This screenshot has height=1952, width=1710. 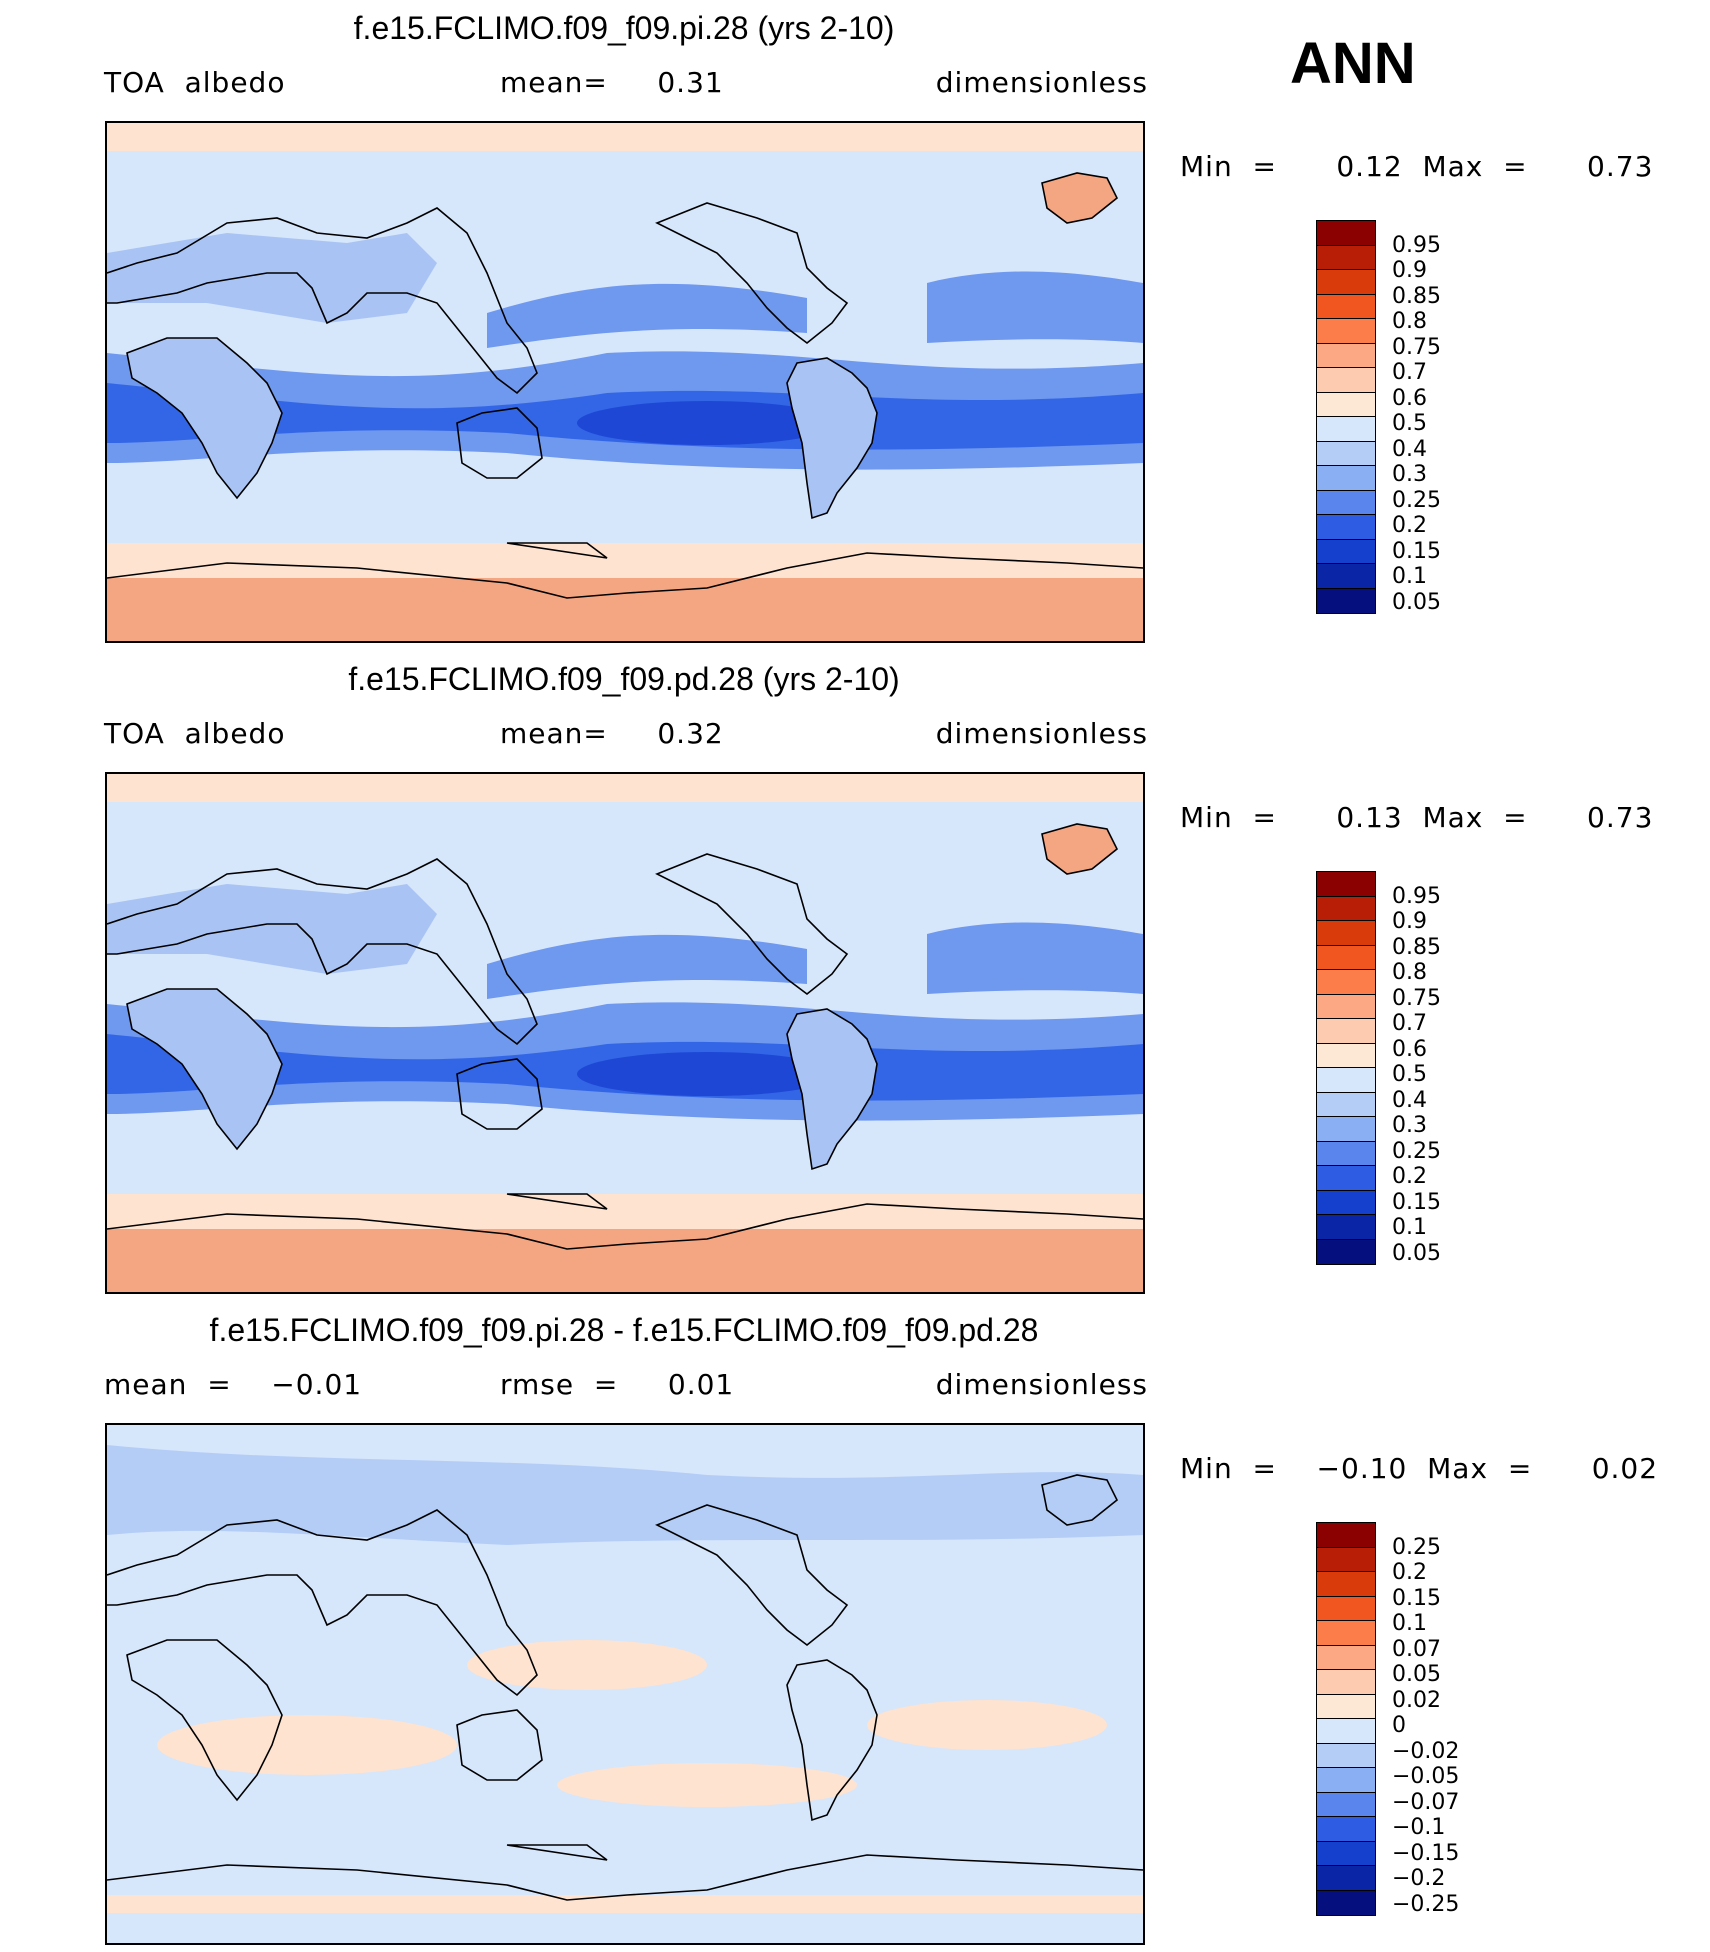 What do you see at coordinates (1416, 1649) in the screenshot?
I see `colorbar-tick-label: 0.07` at bounding box center [1416, 1649].